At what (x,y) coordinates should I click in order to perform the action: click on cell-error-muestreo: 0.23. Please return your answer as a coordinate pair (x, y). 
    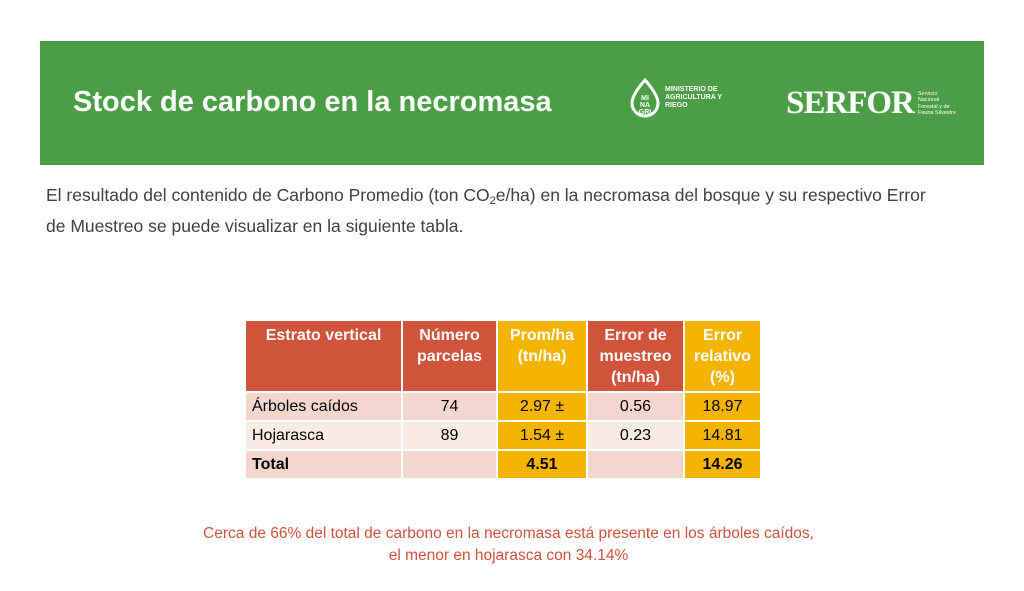
    Looking at the image, I should click on (635, 435).